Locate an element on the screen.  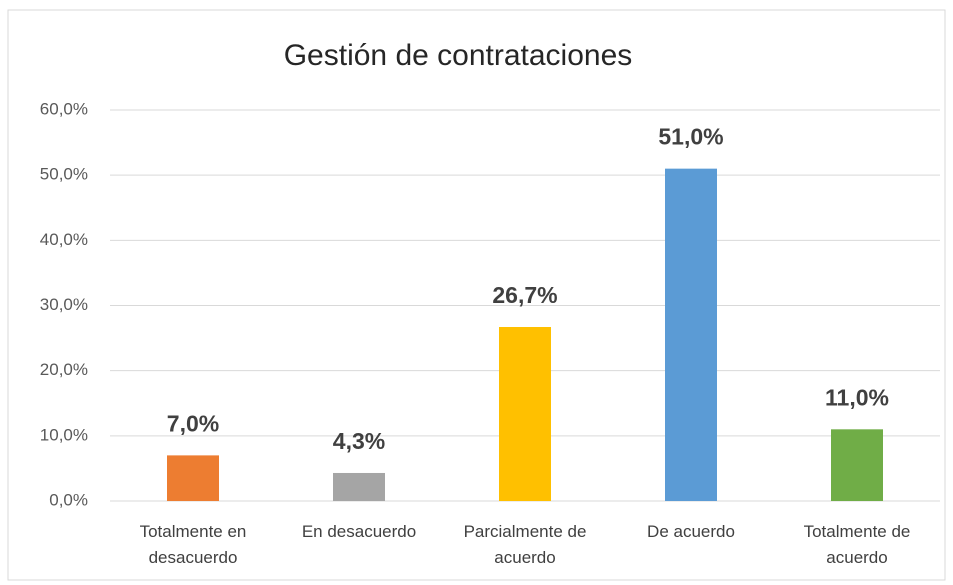
y-tick-label: 40,0% is located at coordinates (64, 239).